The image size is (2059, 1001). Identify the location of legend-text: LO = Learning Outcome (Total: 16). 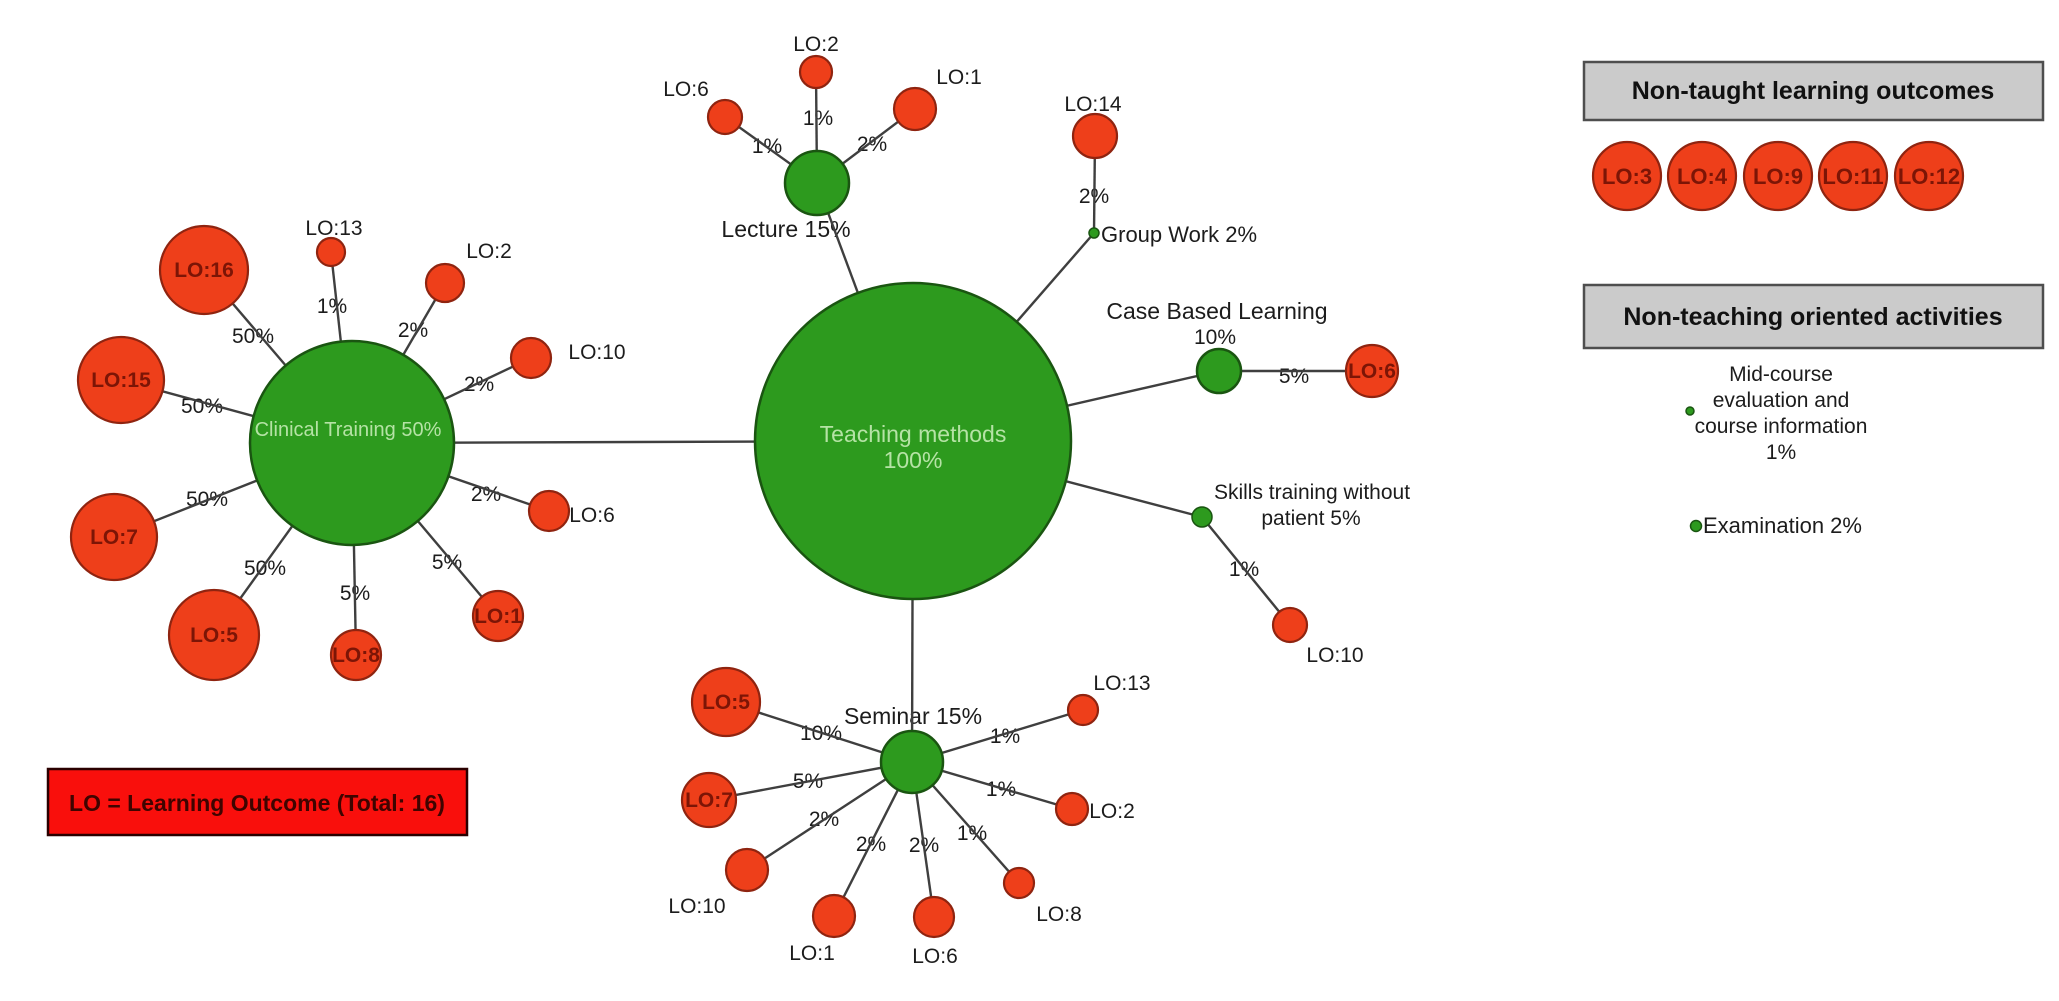
(257, 803).